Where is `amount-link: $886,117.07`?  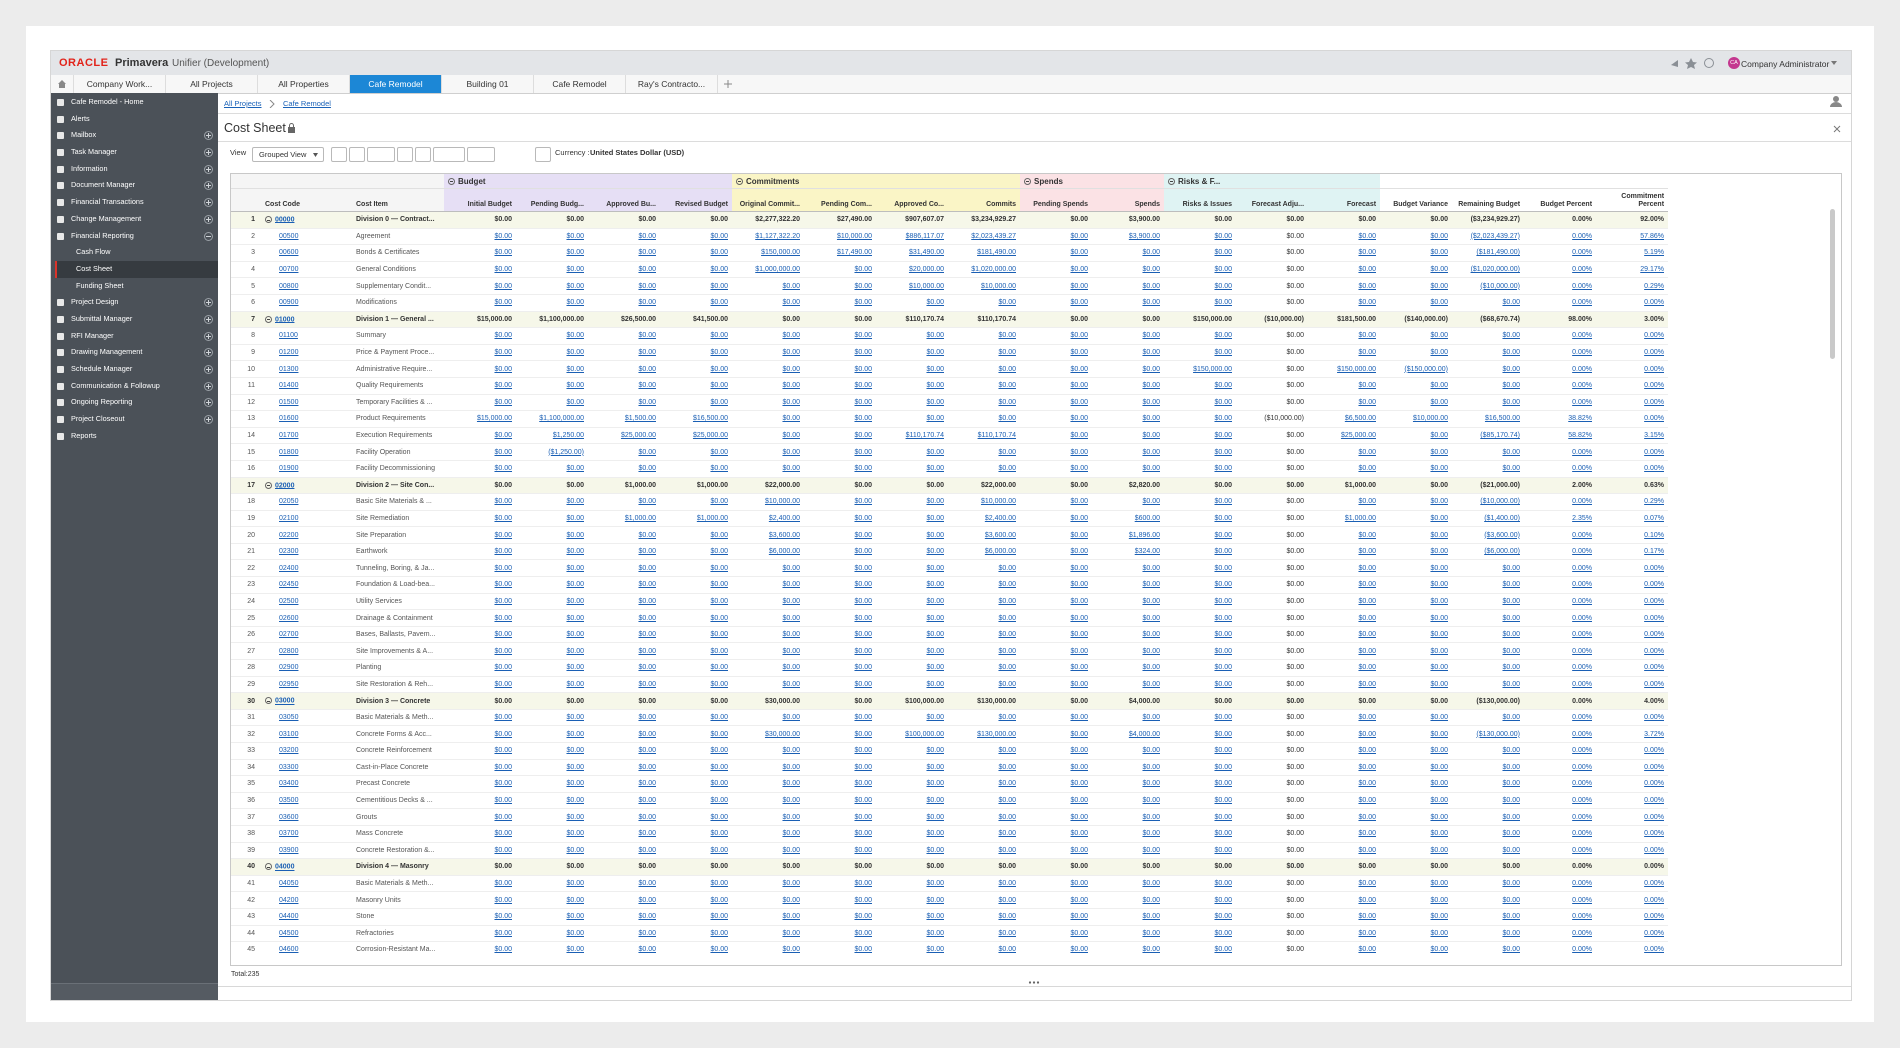
amount-link: $886,117.07 is located at coordinates (924, 236).